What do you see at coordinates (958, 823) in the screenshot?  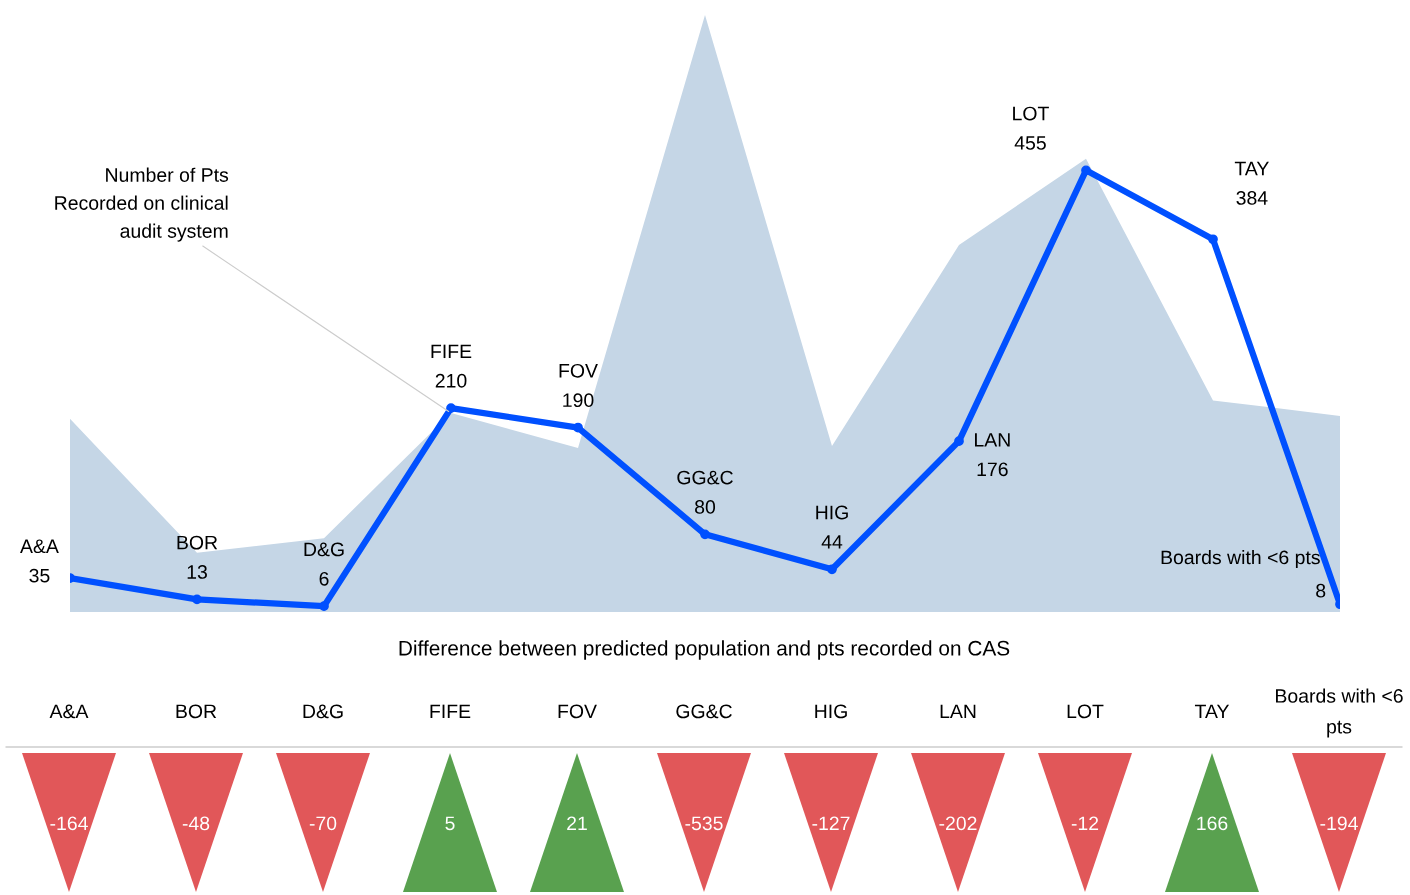 I see `data-label: -202` at bounding box center [958, 823].